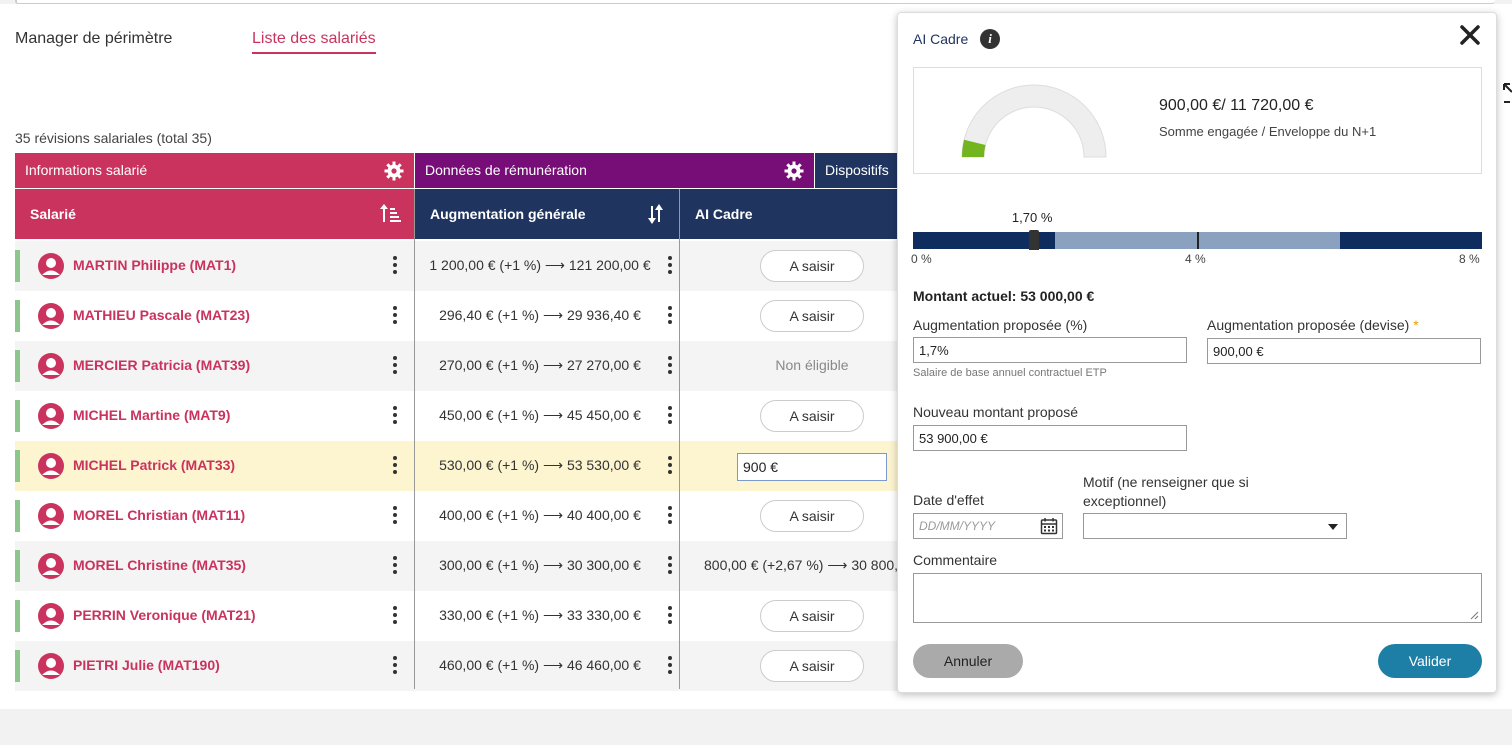 The height and width of the screenshot is (745, 1512). I want to click on column-header-augmentation: Augmentation générale, so click(547, 214).